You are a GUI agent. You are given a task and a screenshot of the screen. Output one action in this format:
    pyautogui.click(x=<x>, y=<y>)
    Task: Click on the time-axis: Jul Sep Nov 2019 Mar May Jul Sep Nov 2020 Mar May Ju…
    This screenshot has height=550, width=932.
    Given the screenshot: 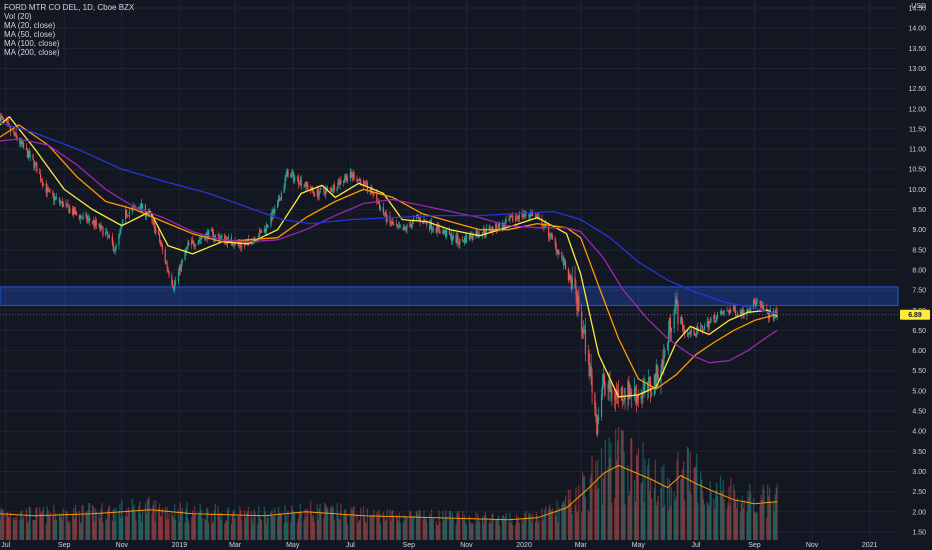 What is the action you would take?
    pyautogui.click(x=439, y=545)
    